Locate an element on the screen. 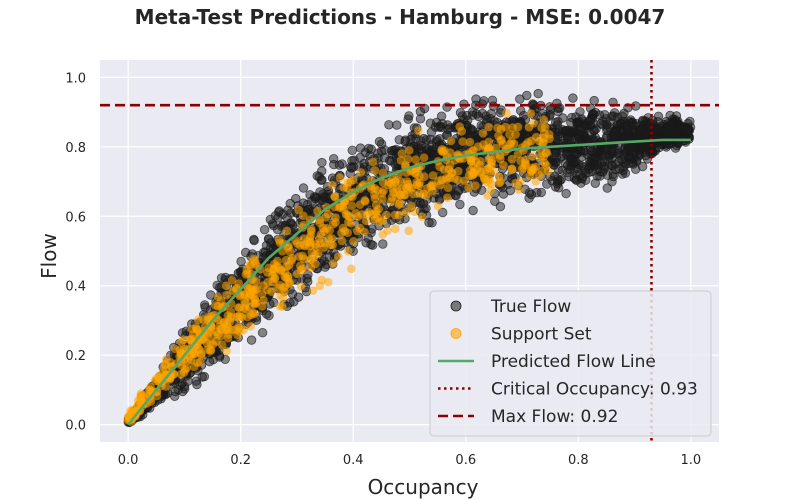 The height and width of the screenshot is (500, 800). x-tick-label: 0.8 is located at coordinates (578, 460).